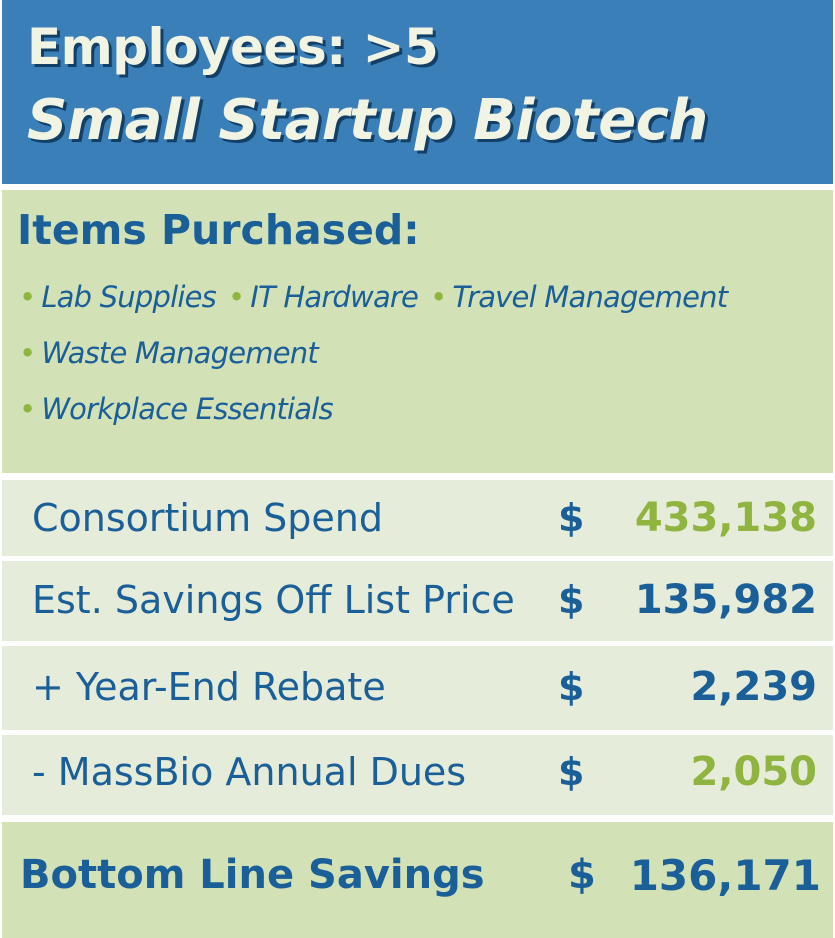  I want to click on items-line-3: • Workplace Essentials, so click(176, 409).